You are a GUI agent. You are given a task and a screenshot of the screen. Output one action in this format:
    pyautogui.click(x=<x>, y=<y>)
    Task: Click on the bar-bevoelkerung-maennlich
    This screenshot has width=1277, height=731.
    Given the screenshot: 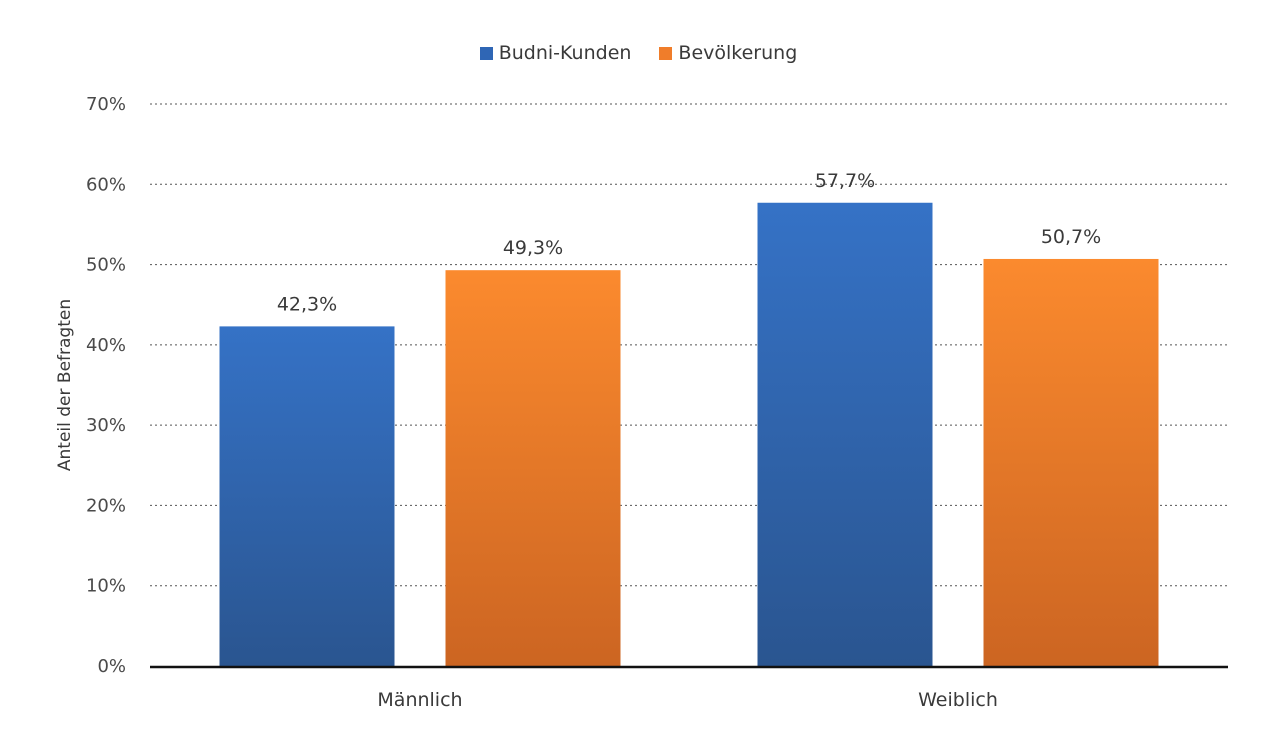 What is the action you would take?
    pyautogui.click(x=533, y=468)
    